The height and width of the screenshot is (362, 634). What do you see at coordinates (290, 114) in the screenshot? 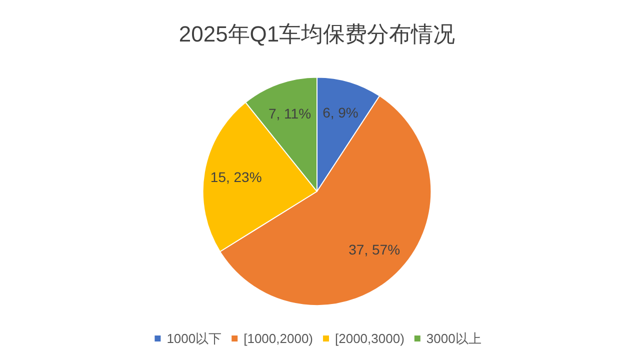
I see `data-label: 7, 11%` at bounding box center [290, 114].